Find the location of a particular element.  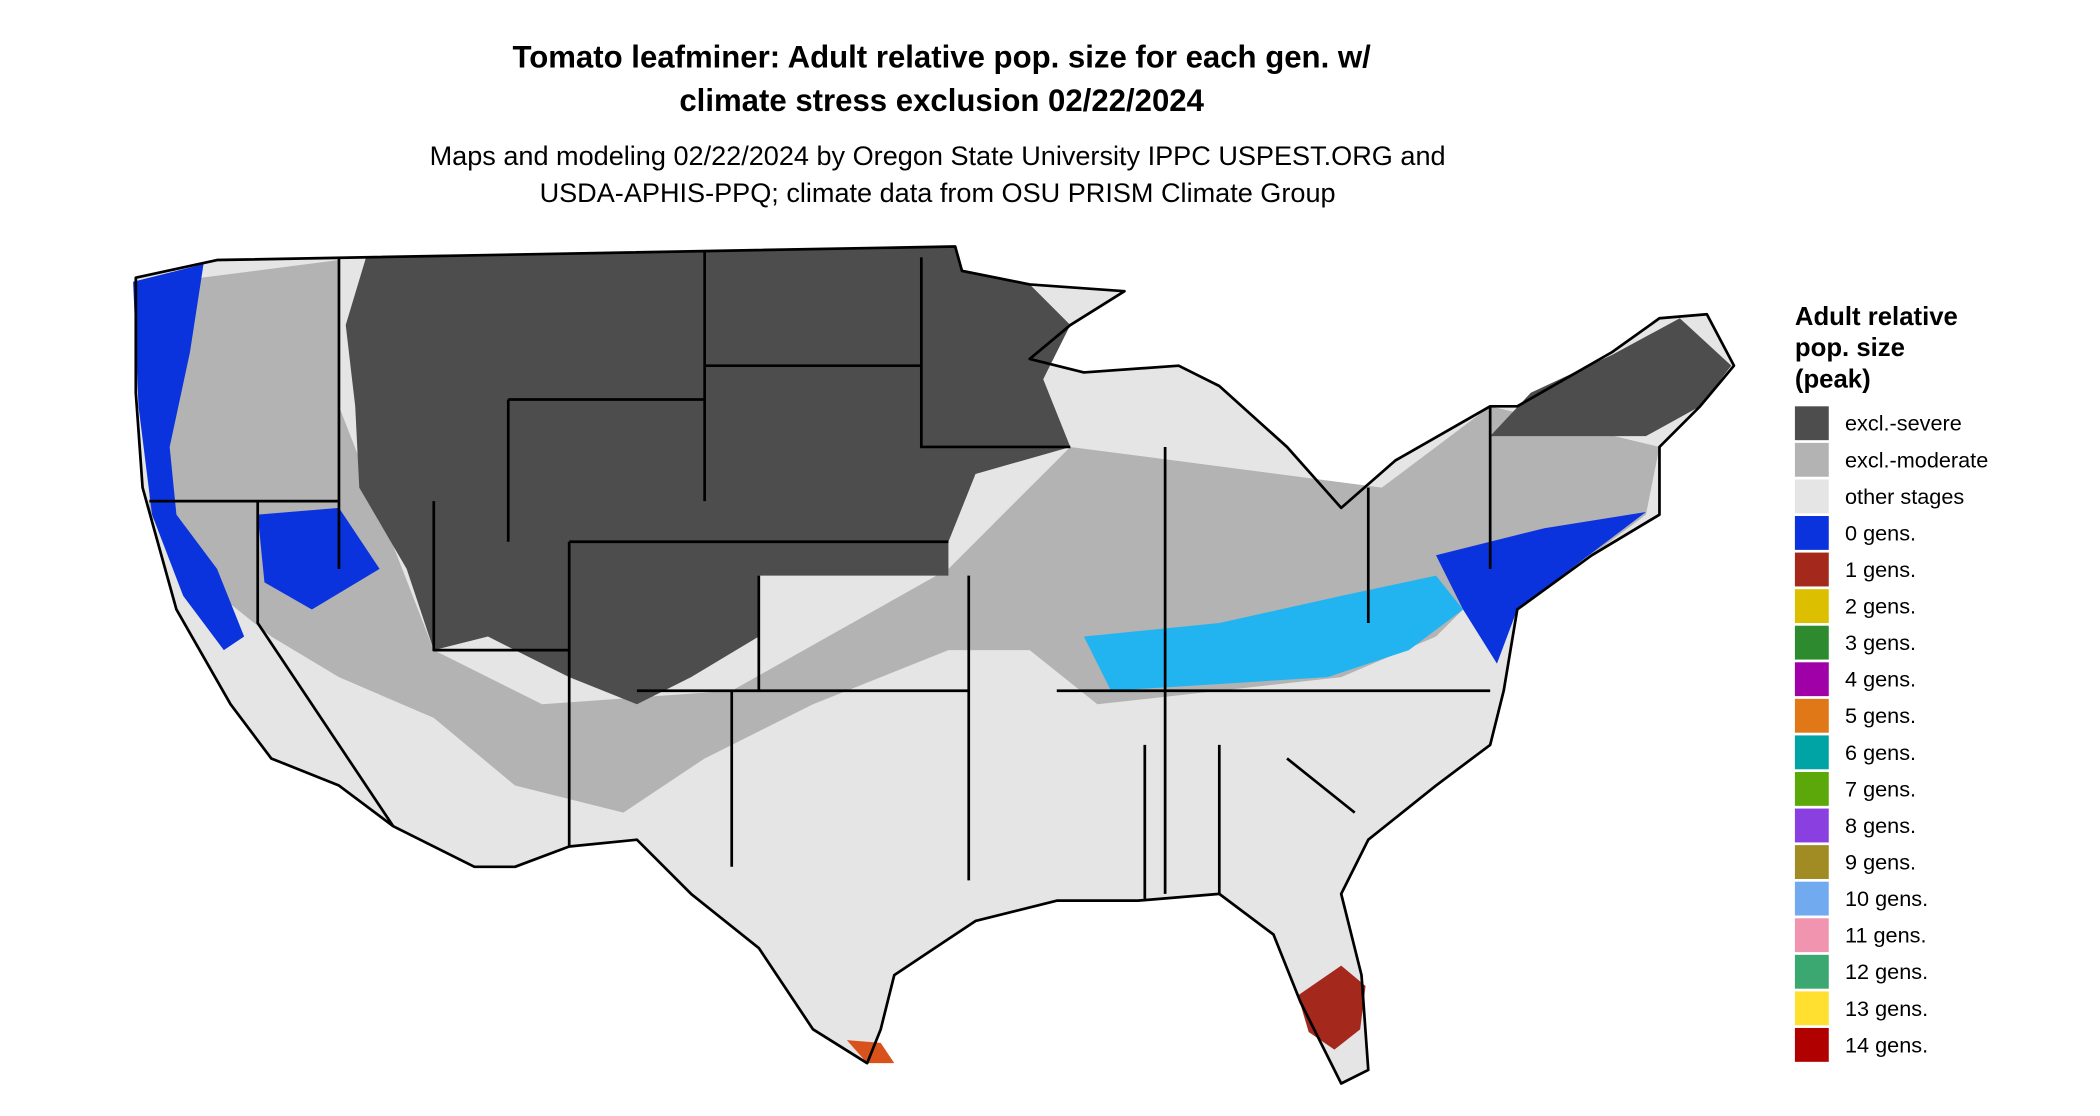

legend-label: 6 gens. is located at coordinates (1880, 752).